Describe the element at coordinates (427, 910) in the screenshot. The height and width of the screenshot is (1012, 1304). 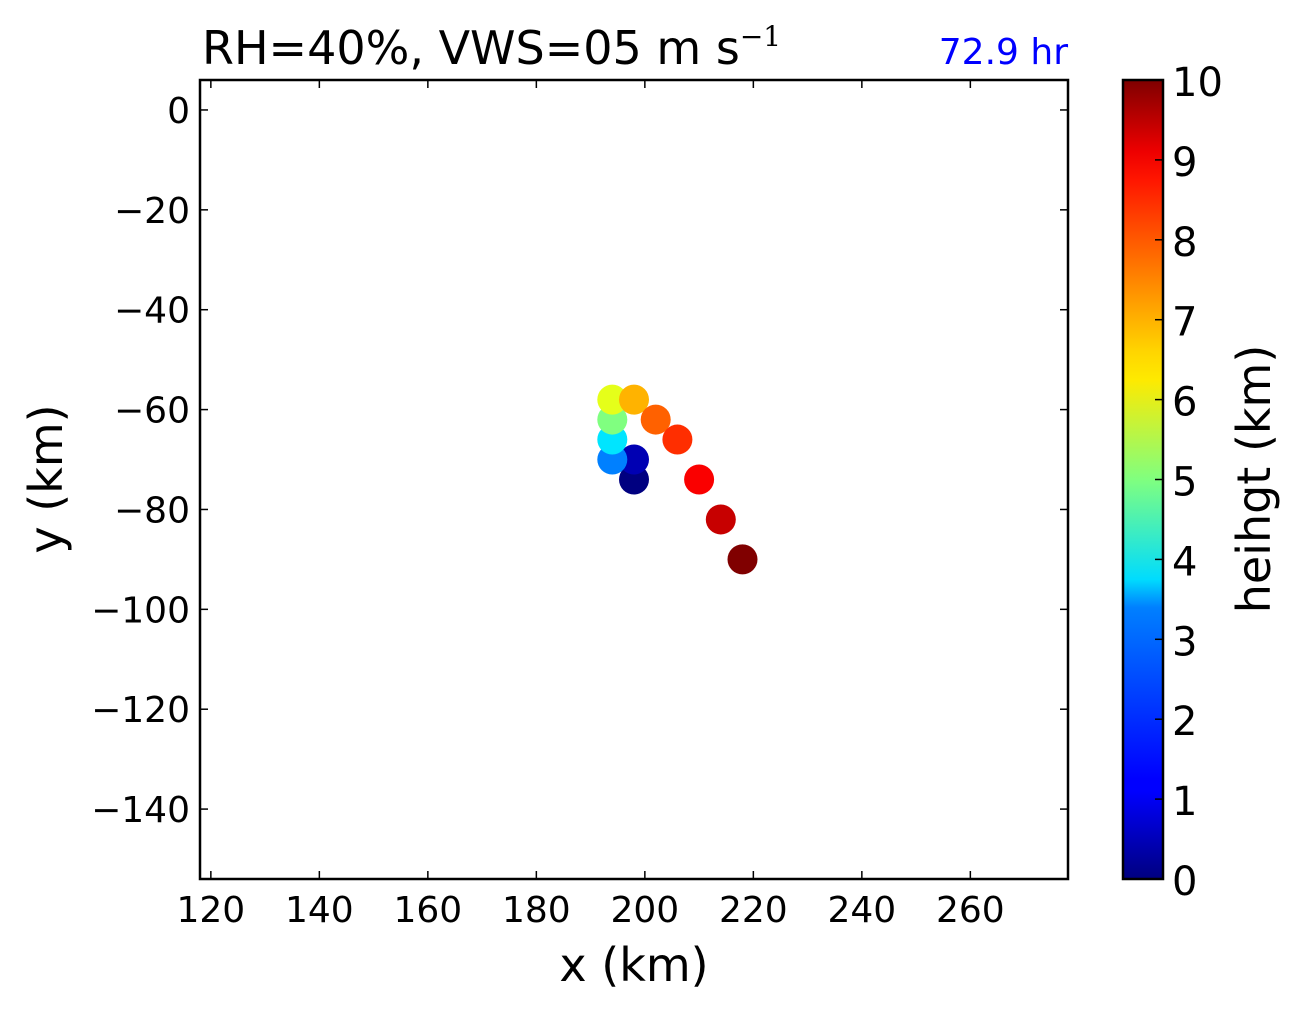
I see `x-tick-label: 160` at that location.